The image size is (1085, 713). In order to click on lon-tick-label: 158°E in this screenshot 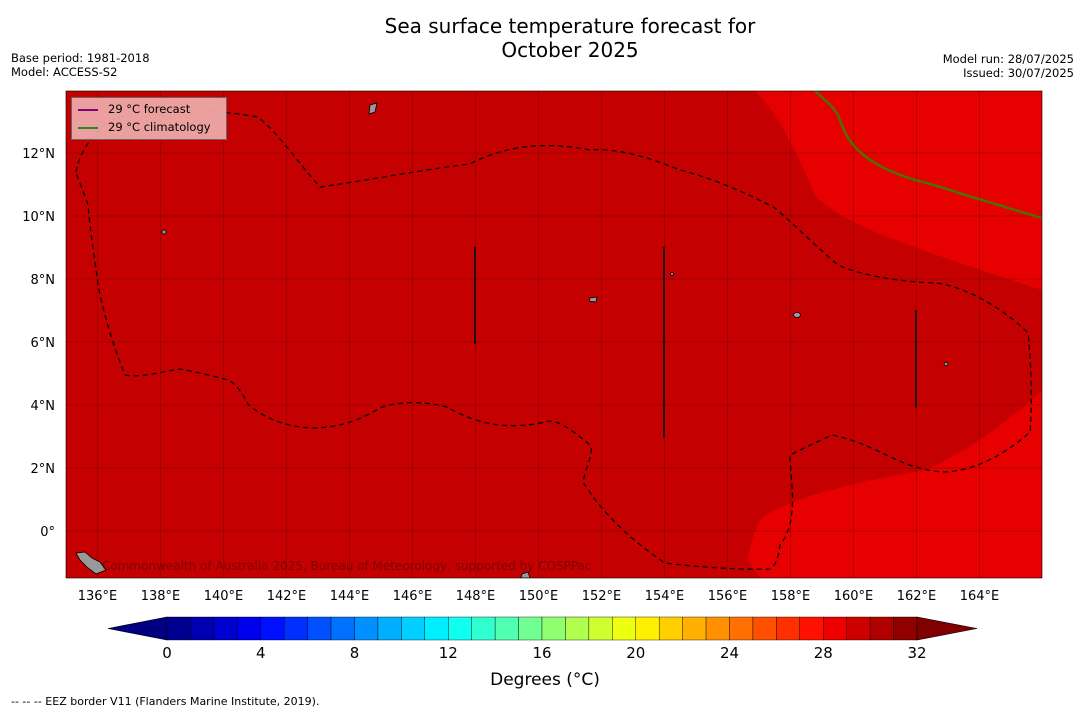, I will do `click(791, 596)`.